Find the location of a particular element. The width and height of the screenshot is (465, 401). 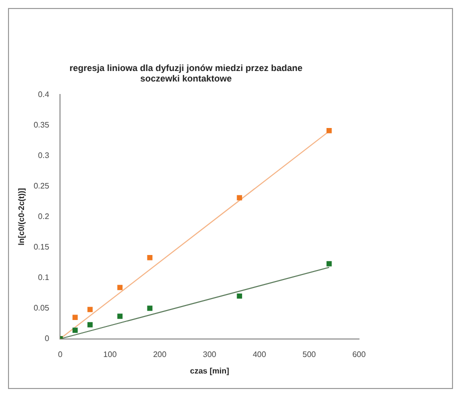

x-tick-label: 600 is located at coordinates (359, 354).